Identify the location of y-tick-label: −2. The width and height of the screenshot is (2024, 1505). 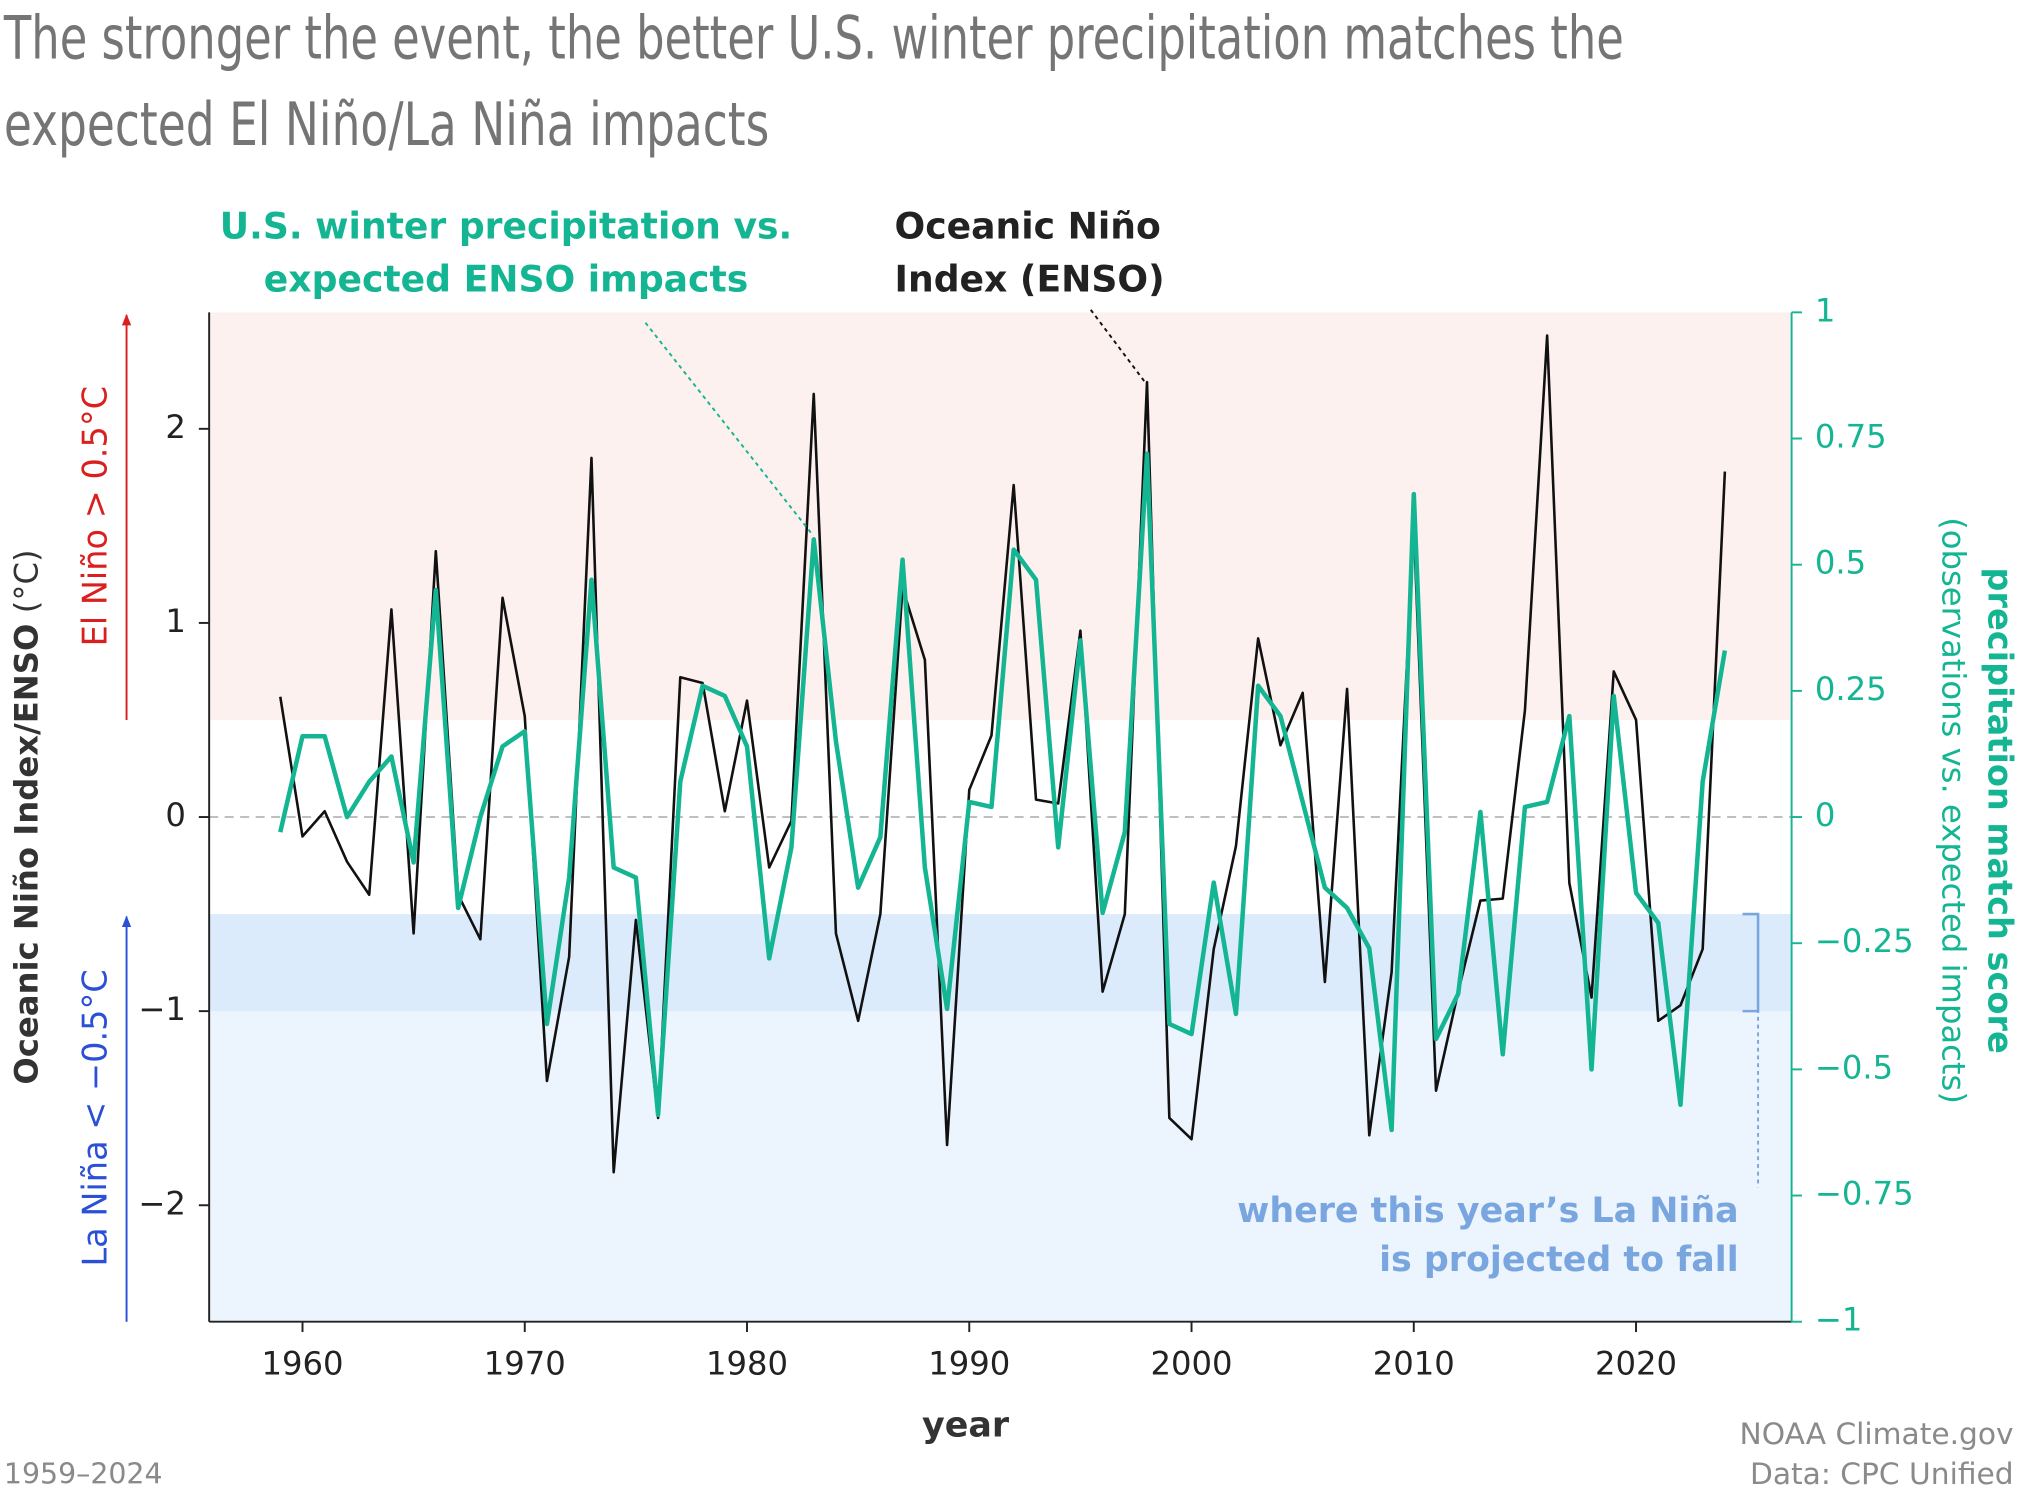
(162, 1203).